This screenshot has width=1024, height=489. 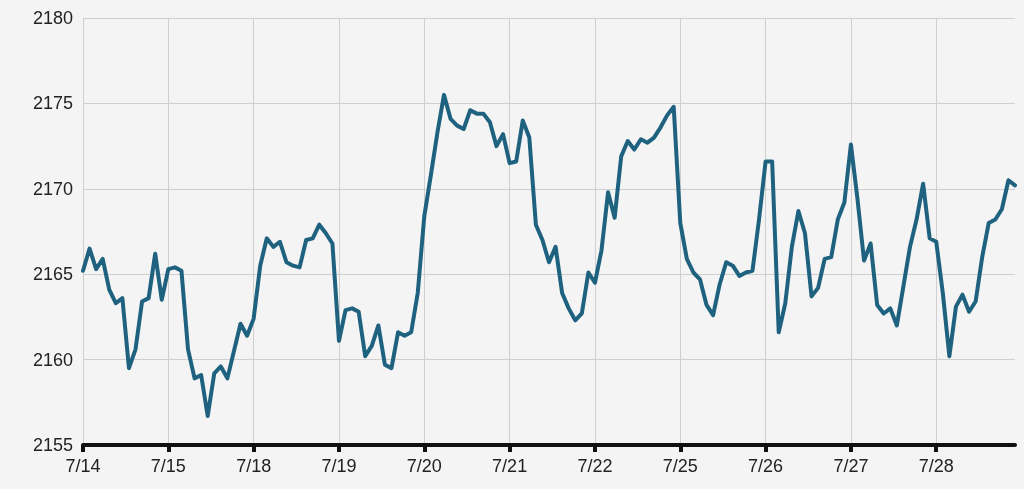 I want to click on y-tick-label: 2155, so click(x=52, y=445).